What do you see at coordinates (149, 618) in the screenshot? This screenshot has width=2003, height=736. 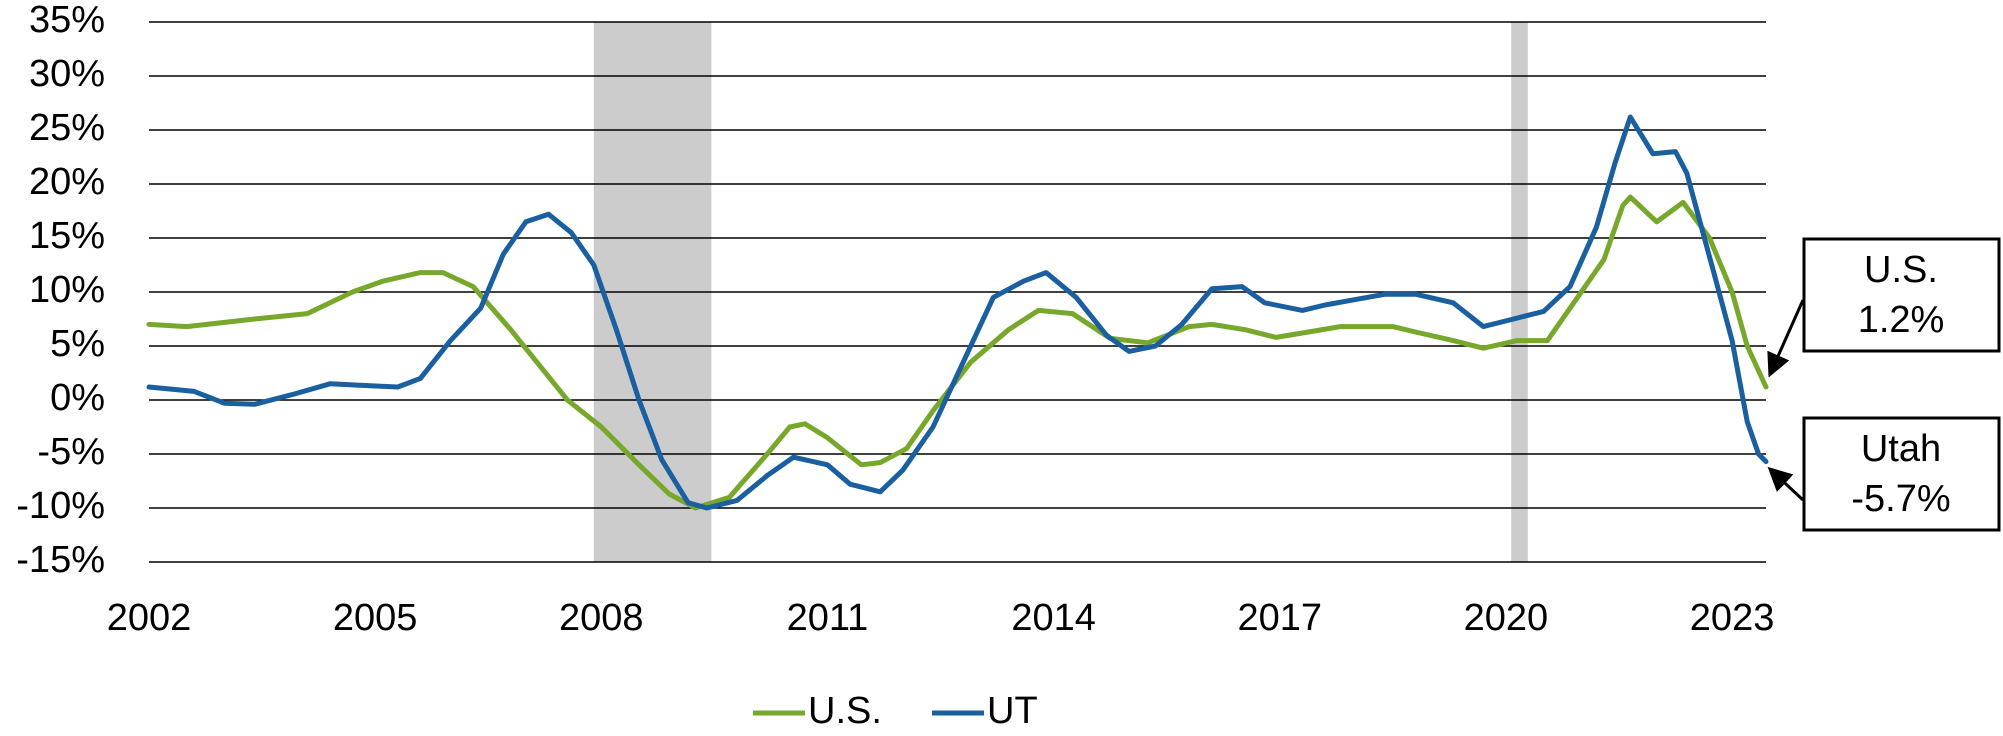 I see `x-tick-label: 2002` at bounding box center [149, 618].